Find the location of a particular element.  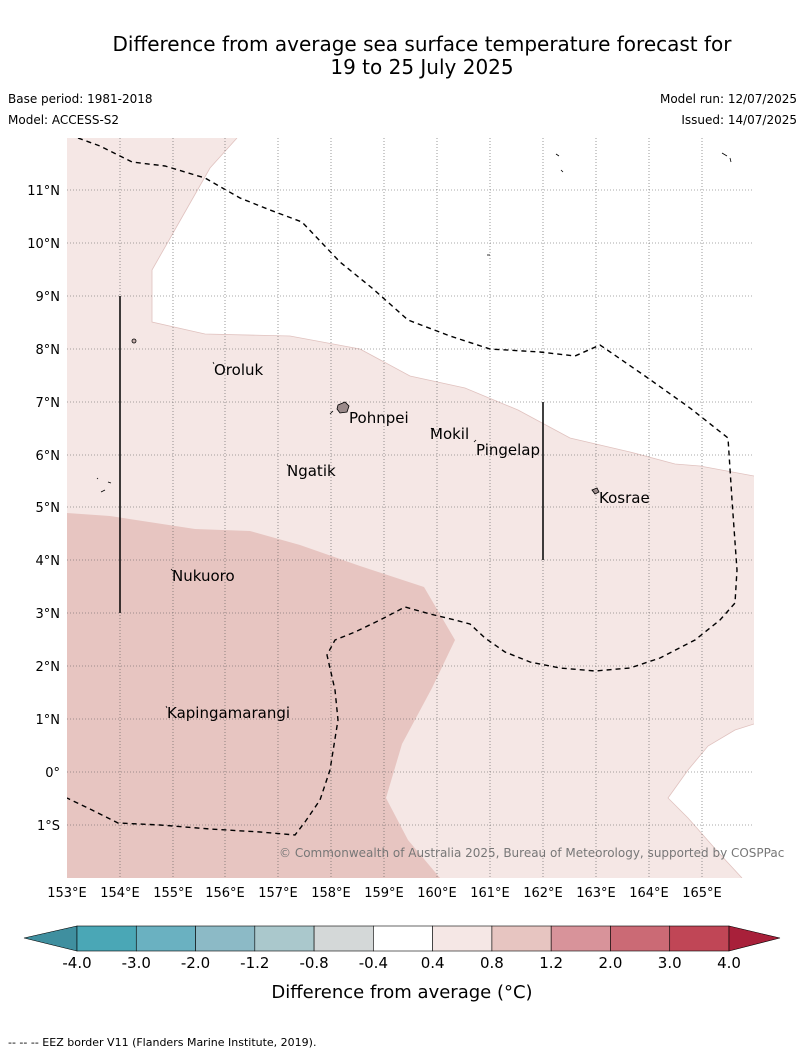

colorbar-tick-label: 4.0 is located at coordinates (729, 963).